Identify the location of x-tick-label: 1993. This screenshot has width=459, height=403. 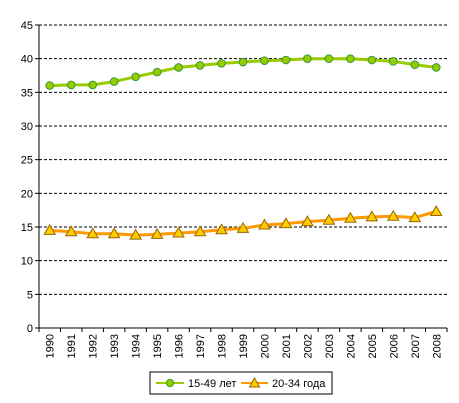
(115, 346).